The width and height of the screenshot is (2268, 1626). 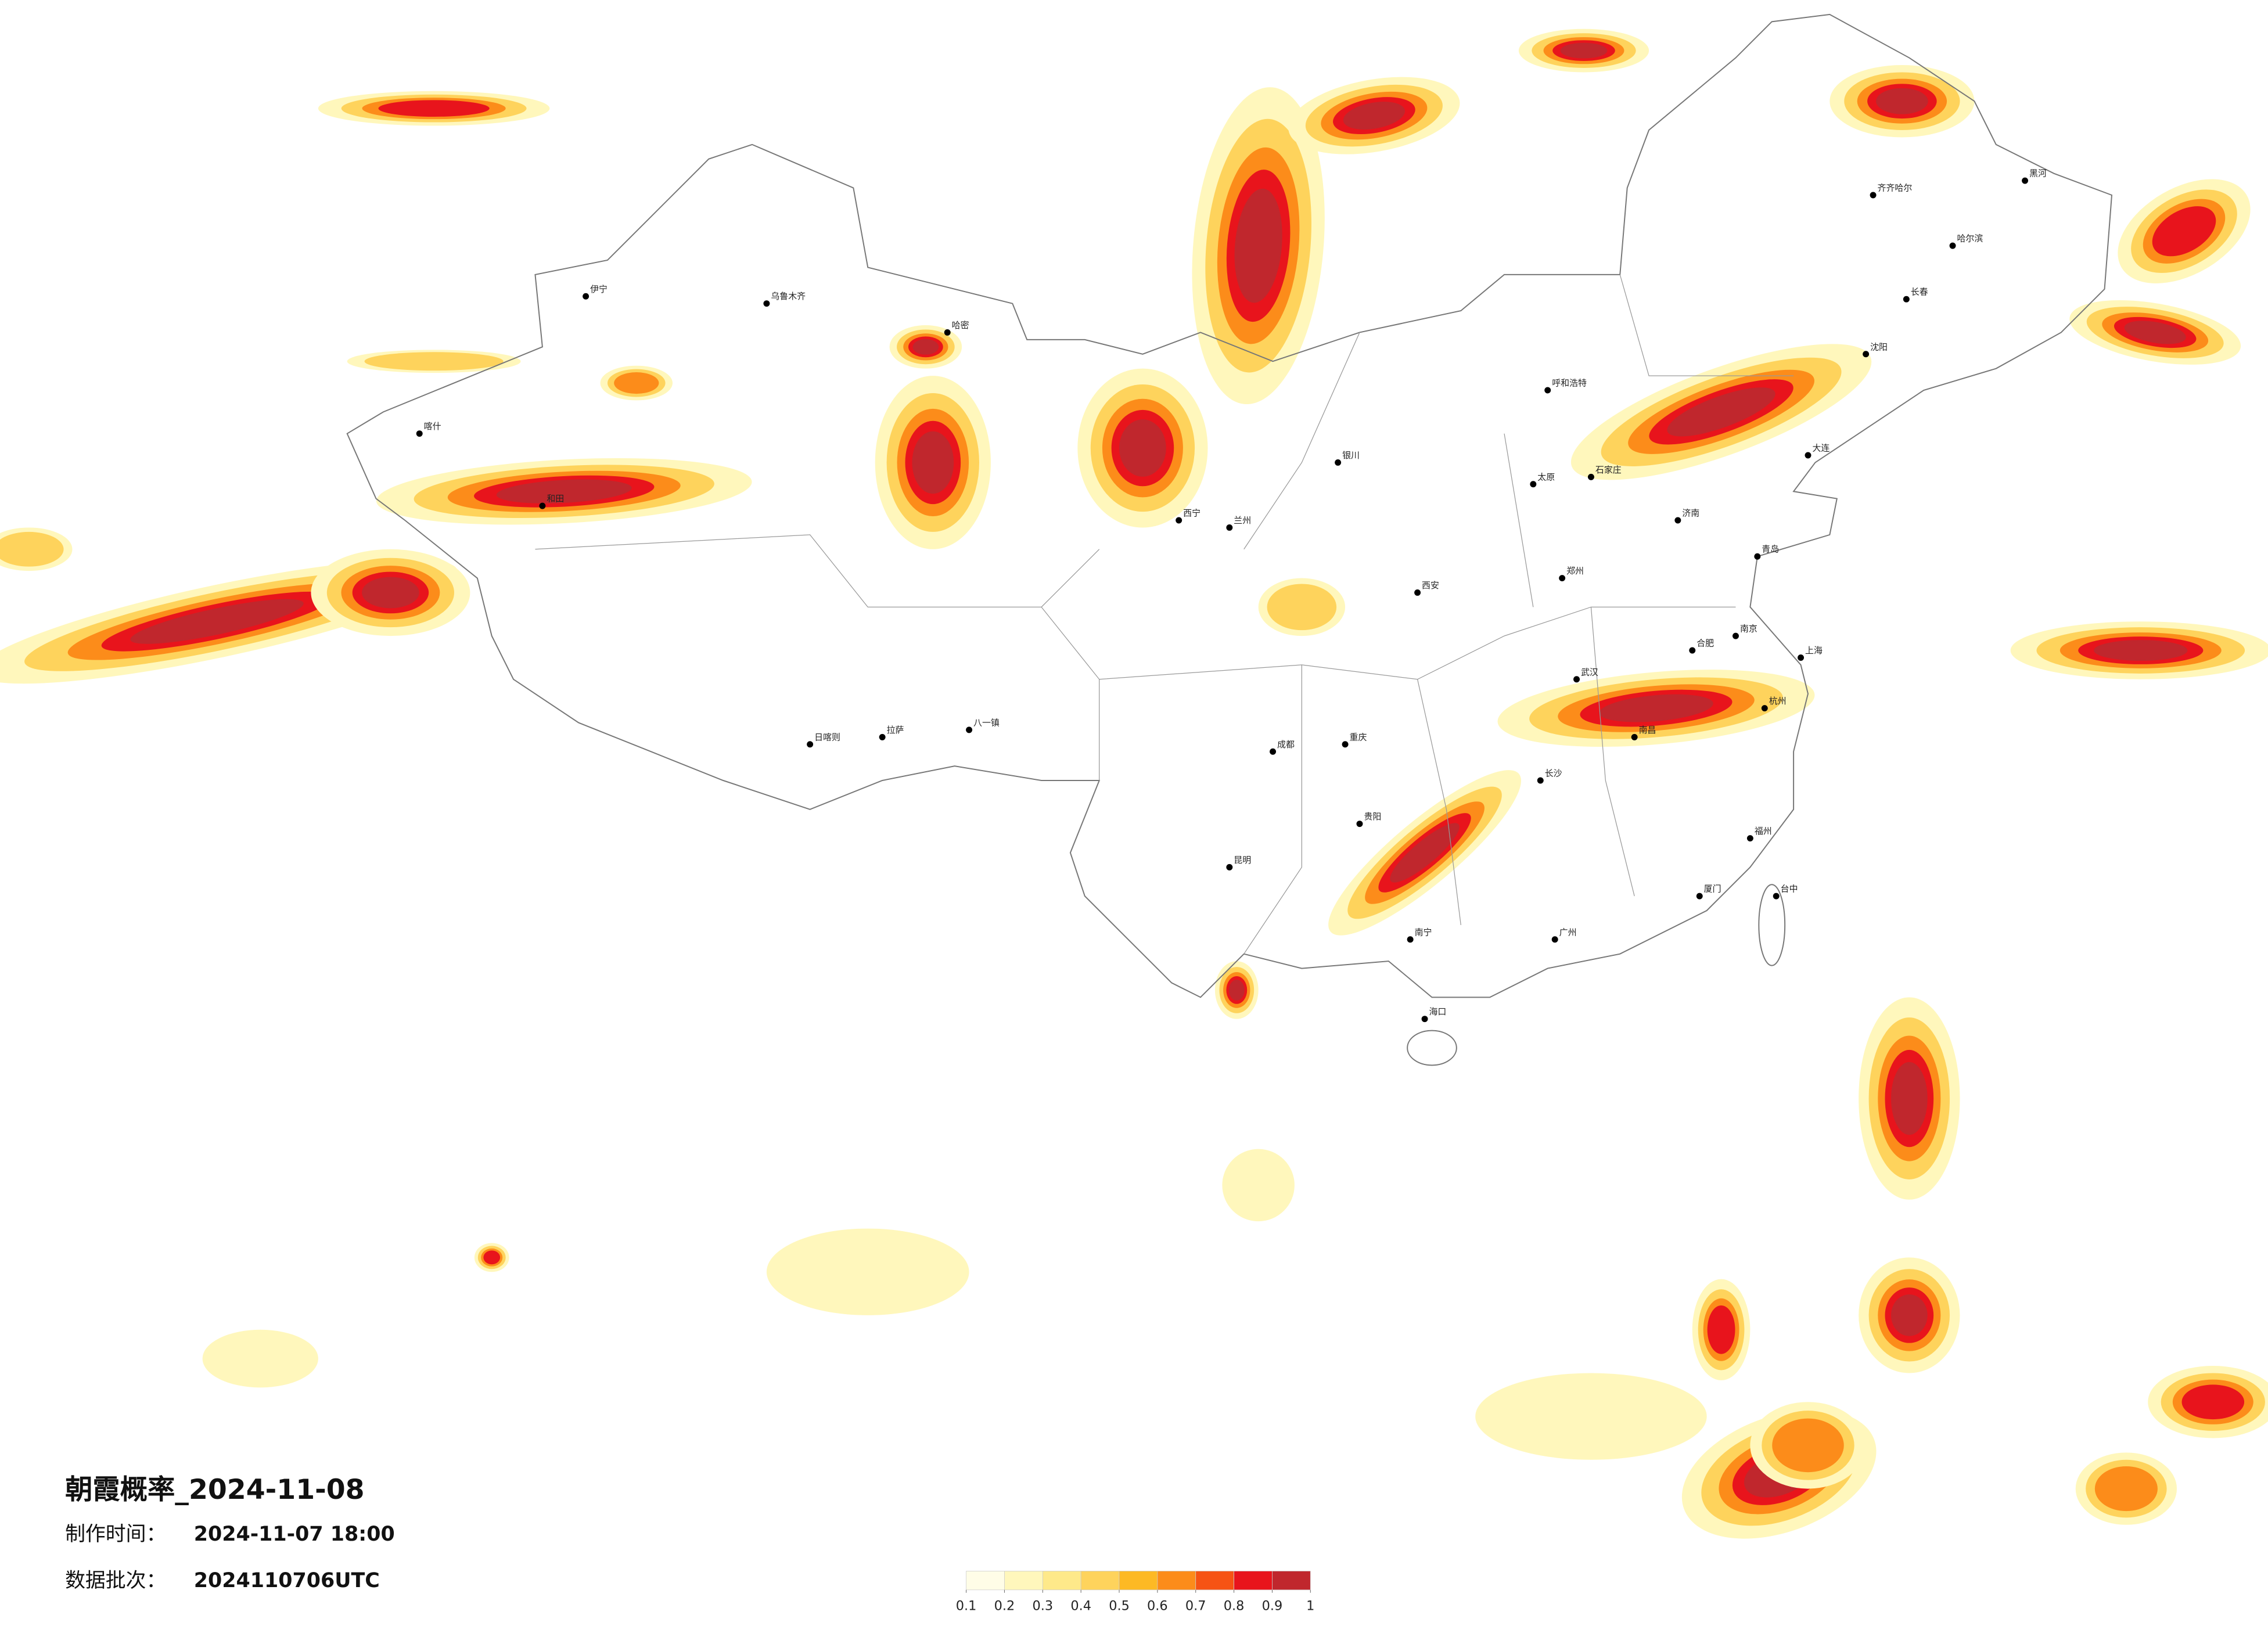 I want to click on city-label: 重庆, so click(x=1358, y=737).